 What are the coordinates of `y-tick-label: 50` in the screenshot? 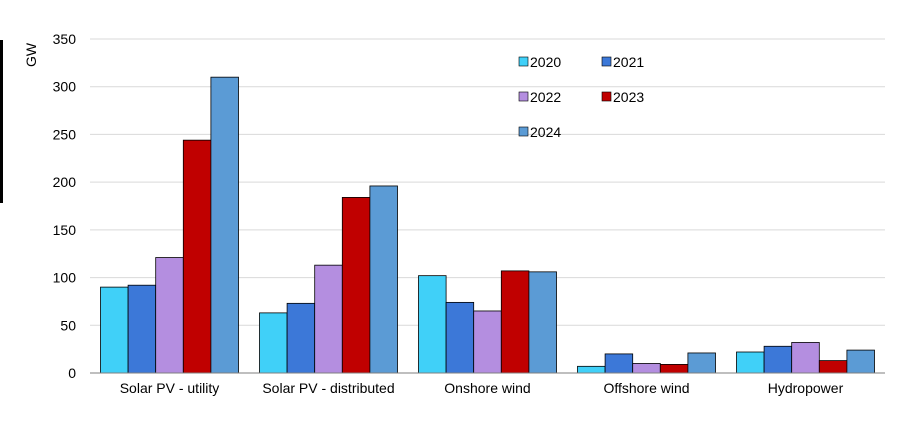 It's located at (68, 325).